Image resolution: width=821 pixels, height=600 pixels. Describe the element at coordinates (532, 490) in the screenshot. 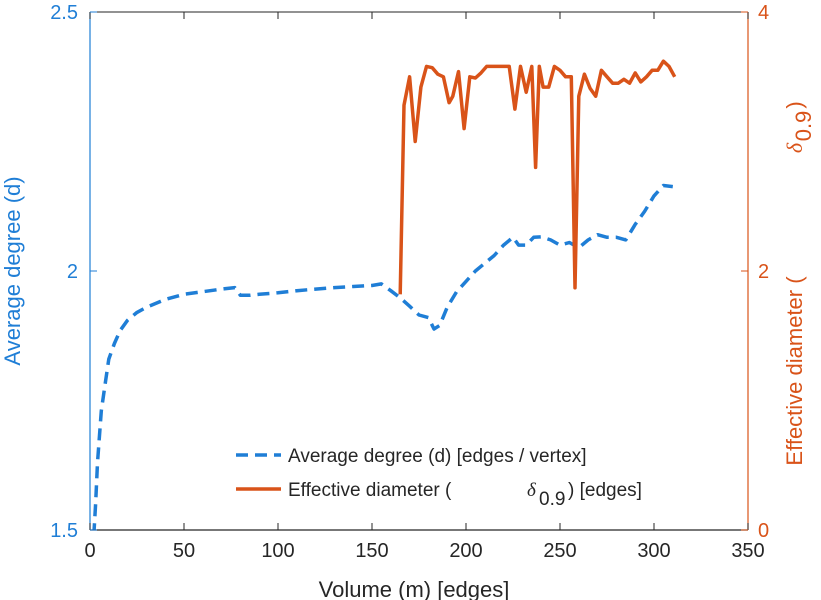

I see `legend-label-delta-symbol: δ` at that location.